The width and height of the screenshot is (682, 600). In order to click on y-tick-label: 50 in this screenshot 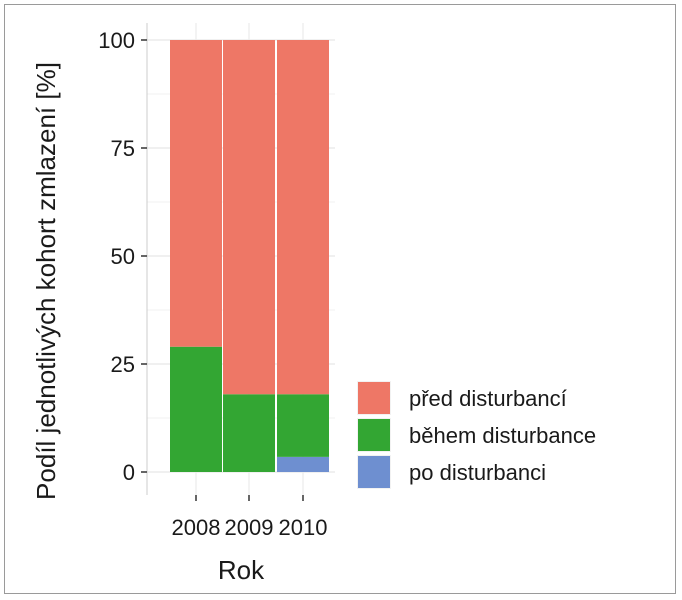, I will do `click(123, 256)`.